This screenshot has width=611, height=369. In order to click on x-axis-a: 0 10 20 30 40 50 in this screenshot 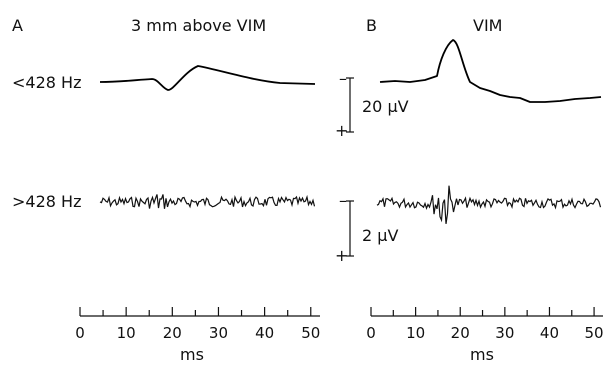, I will do `click(197, 324)`.